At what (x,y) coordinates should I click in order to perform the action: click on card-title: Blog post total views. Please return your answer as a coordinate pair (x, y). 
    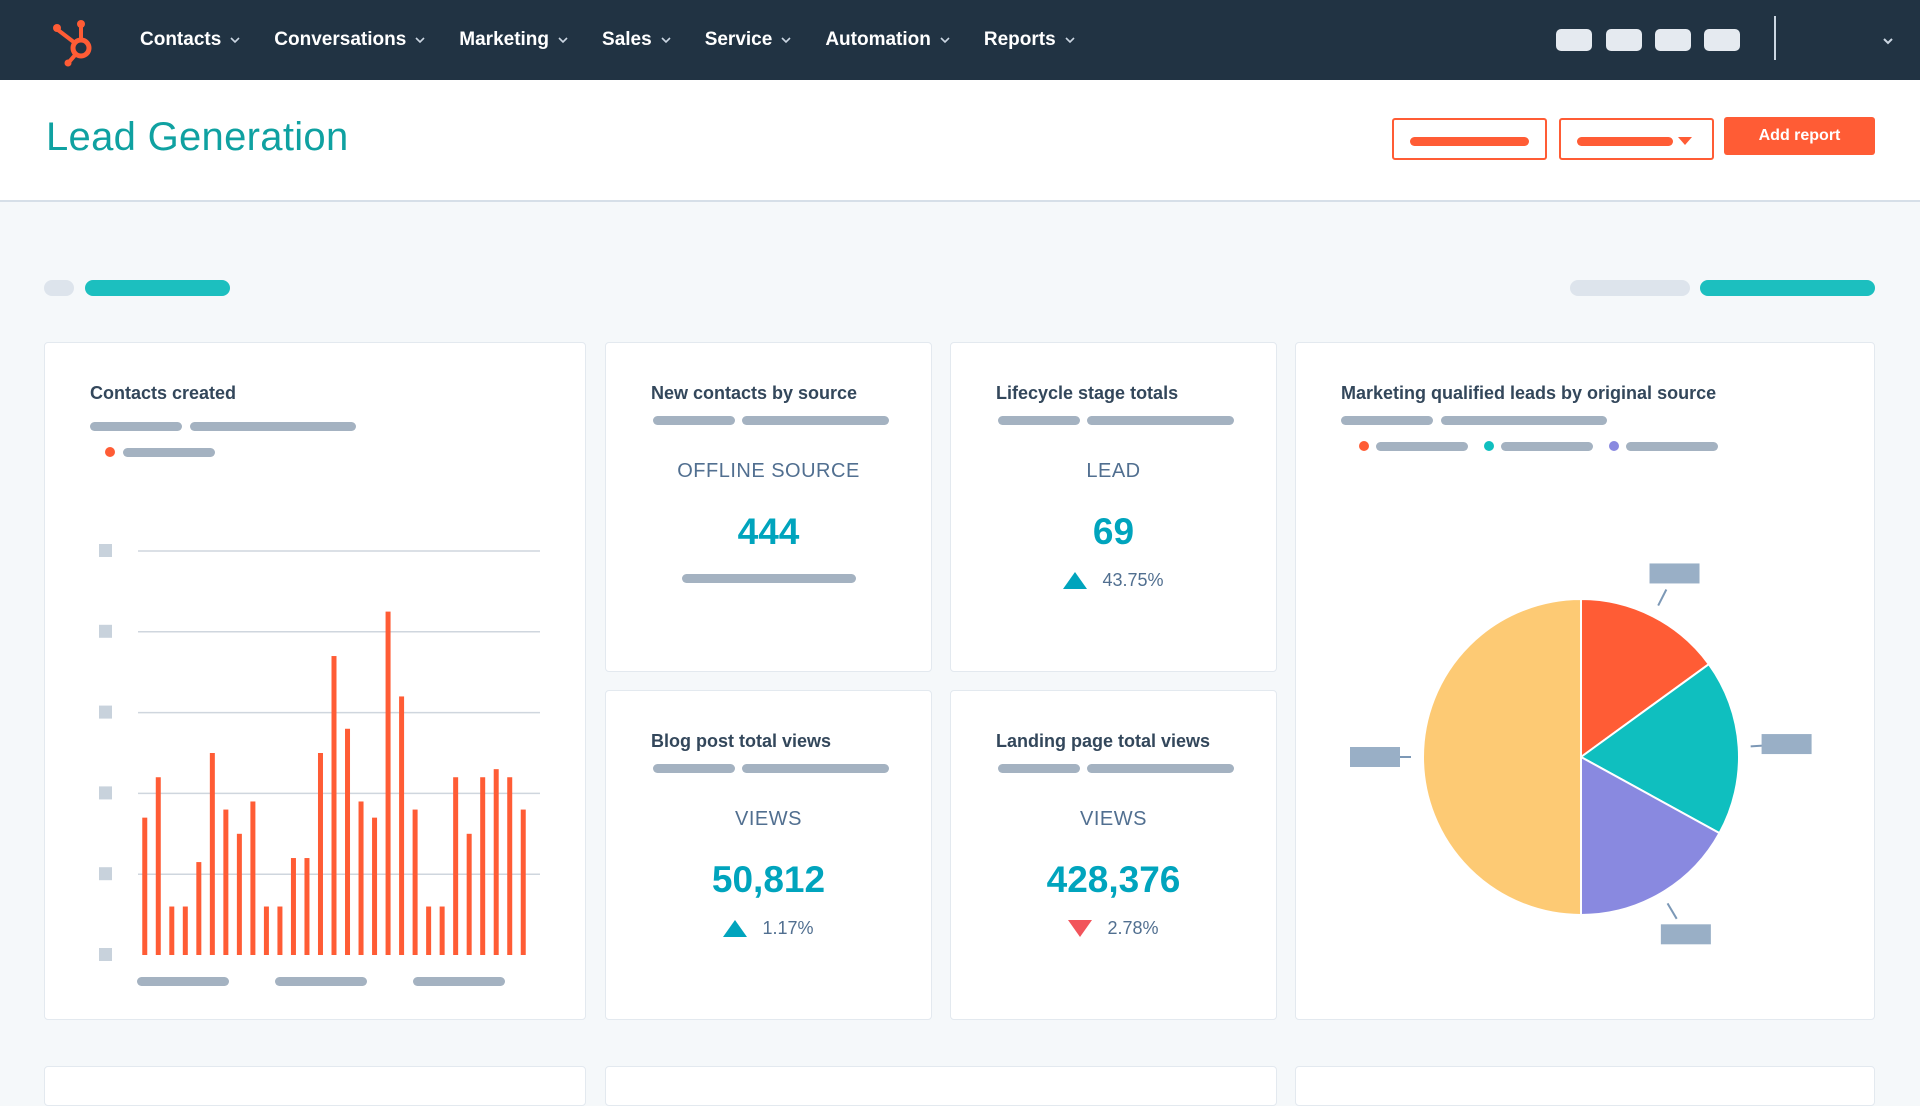
    Looking at the image, I should click on (741, 741).